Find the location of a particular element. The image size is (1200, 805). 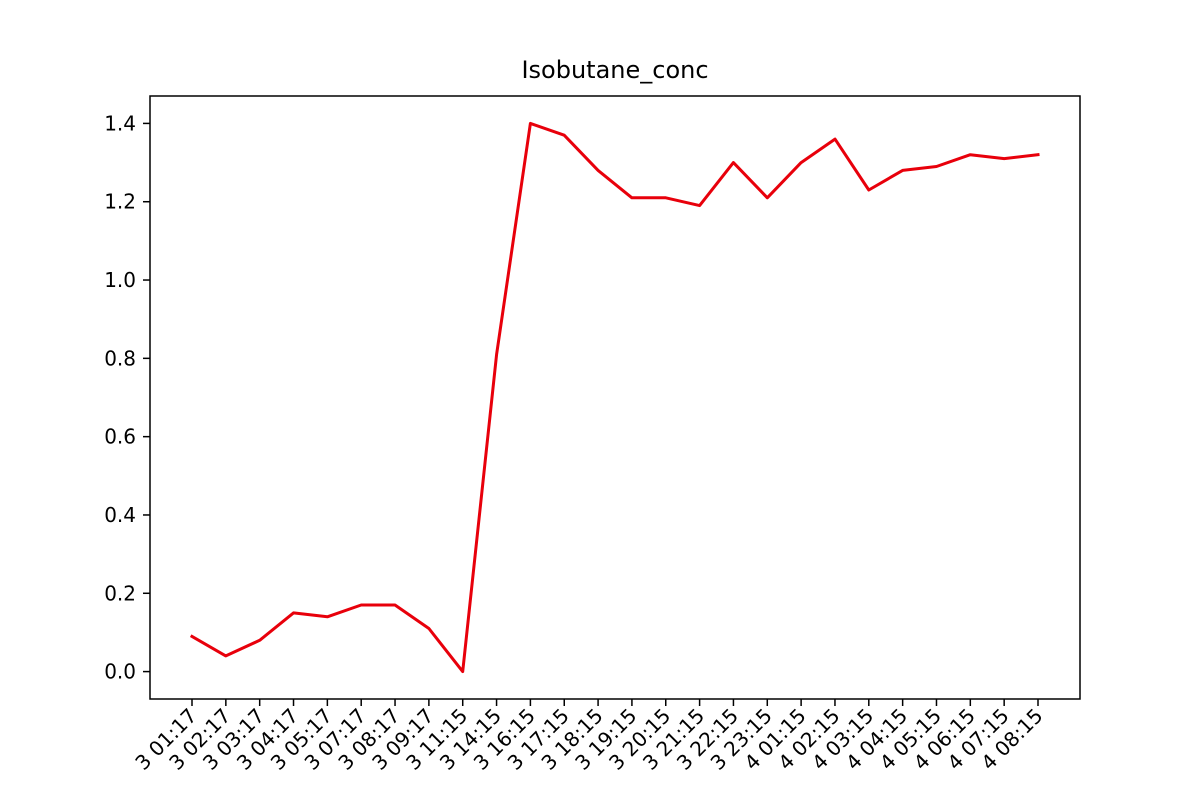

y-tick-label-2: 0.4 is located at coordinates (120, 515).